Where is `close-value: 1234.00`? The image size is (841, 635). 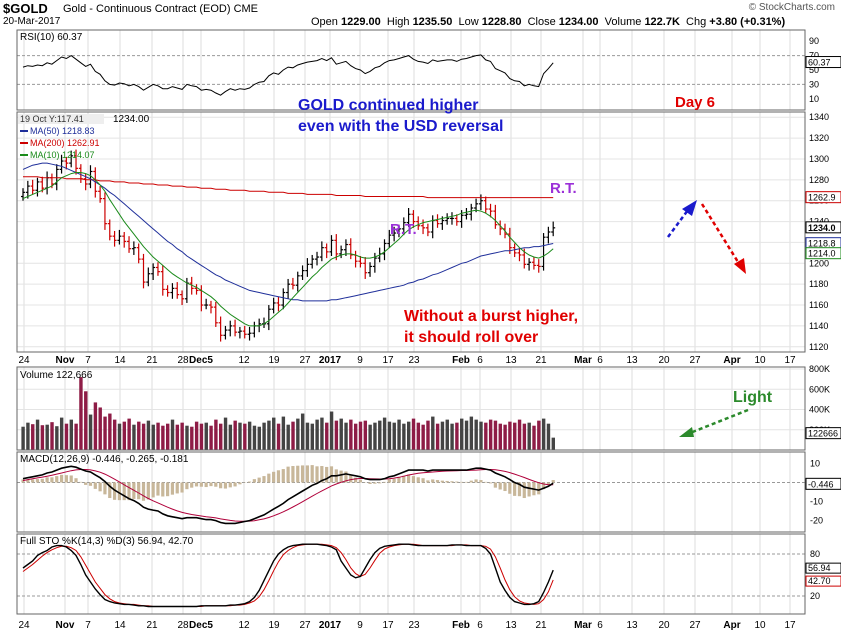
close-value: 1234.00 is located at coordinates (578, 22).